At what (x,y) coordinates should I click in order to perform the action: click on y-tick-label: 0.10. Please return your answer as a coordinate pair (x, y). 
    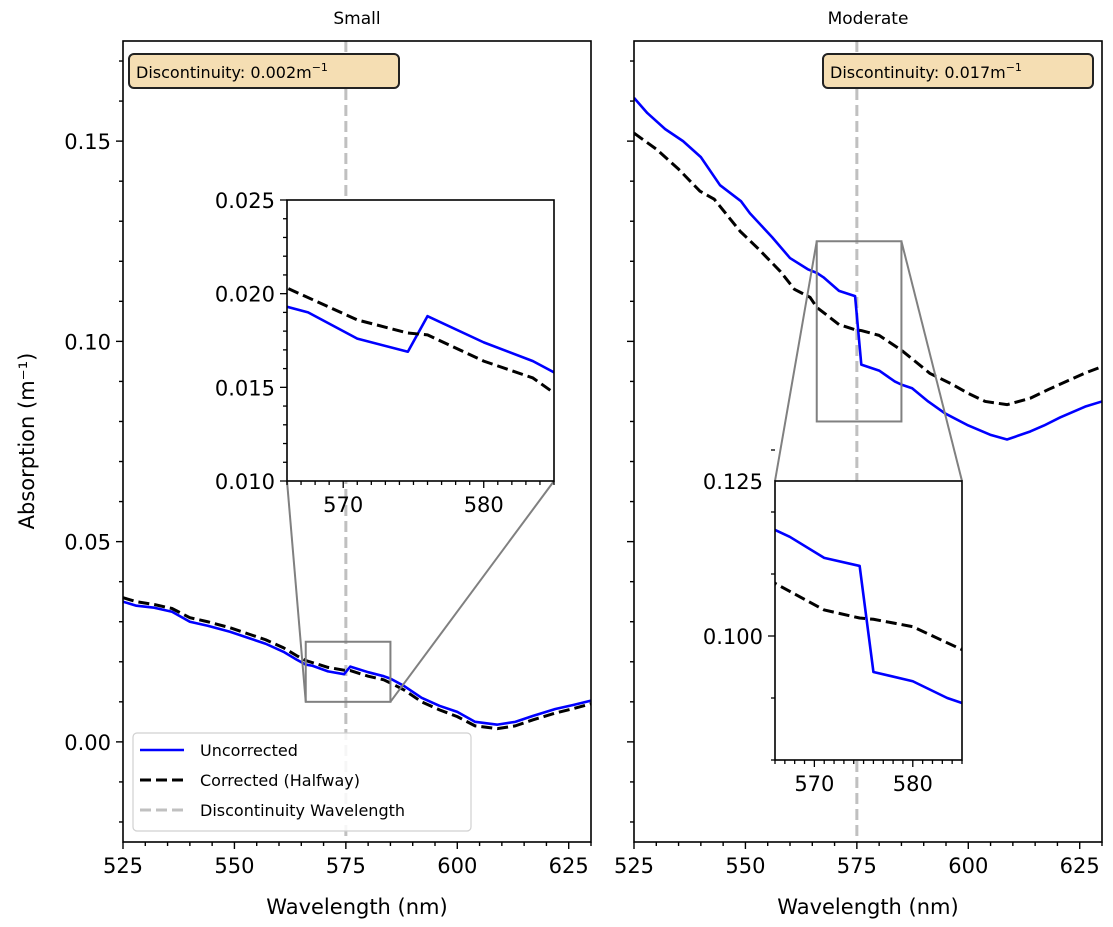
    Looking at the image, I should click on (87, 342).